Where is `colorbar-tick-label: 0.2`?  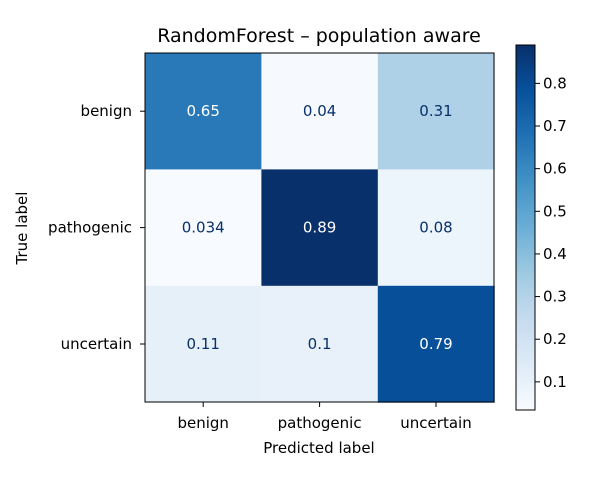 colorbar-tick-label: 0.2 is located at coordinates (555, 339).